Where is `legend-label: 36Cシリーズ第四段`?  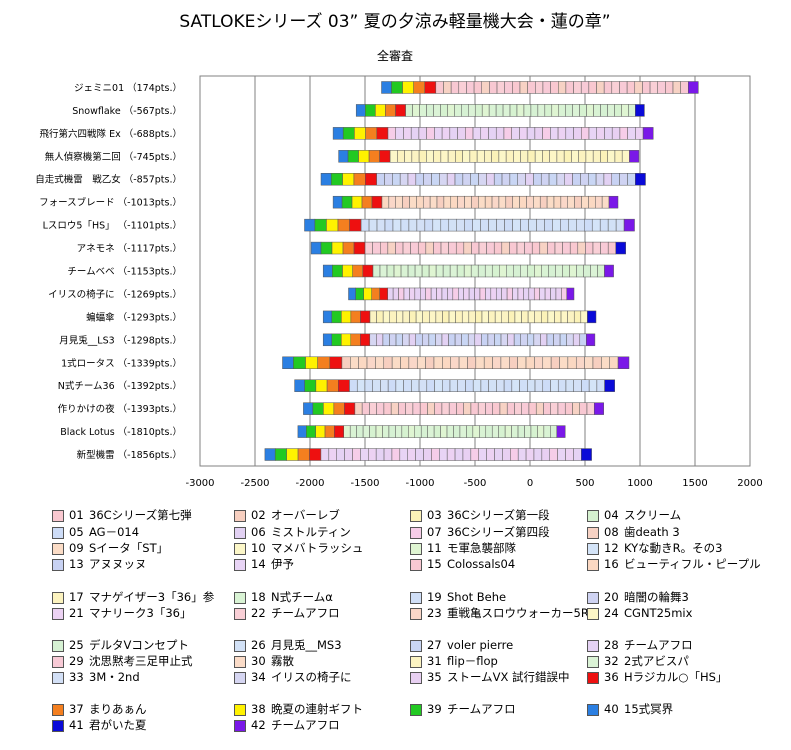 legend-label: 36Cシリーズ第四段 is located at coordinates (498, 532).